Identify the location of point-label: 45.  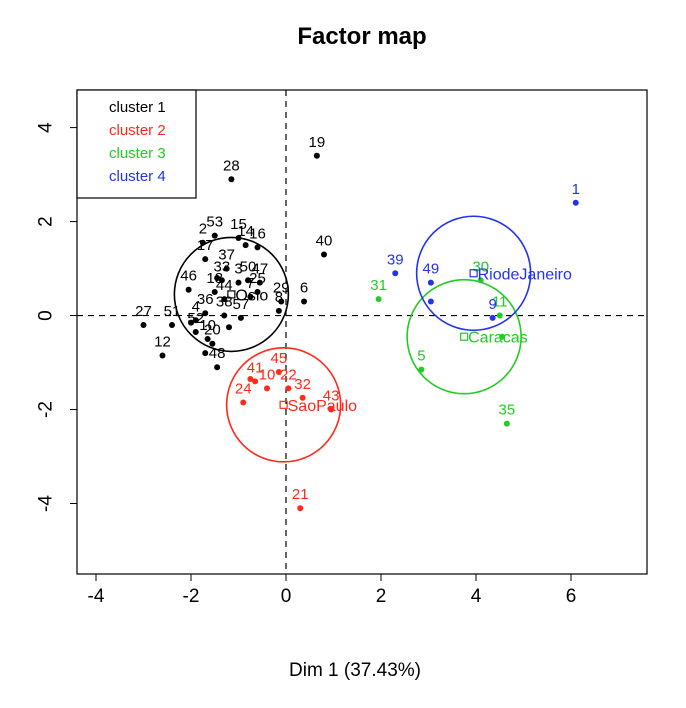
(279, 358).